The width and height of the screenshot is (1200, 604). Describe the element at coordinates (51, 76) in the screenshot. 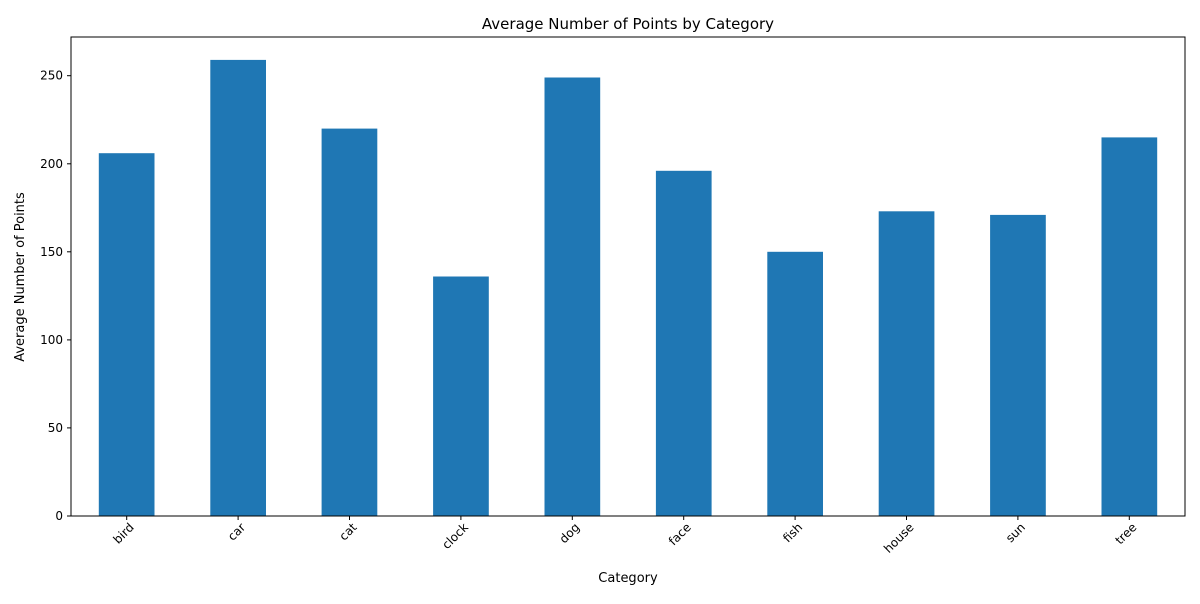

I see `y-tick-label: 250` at that location.